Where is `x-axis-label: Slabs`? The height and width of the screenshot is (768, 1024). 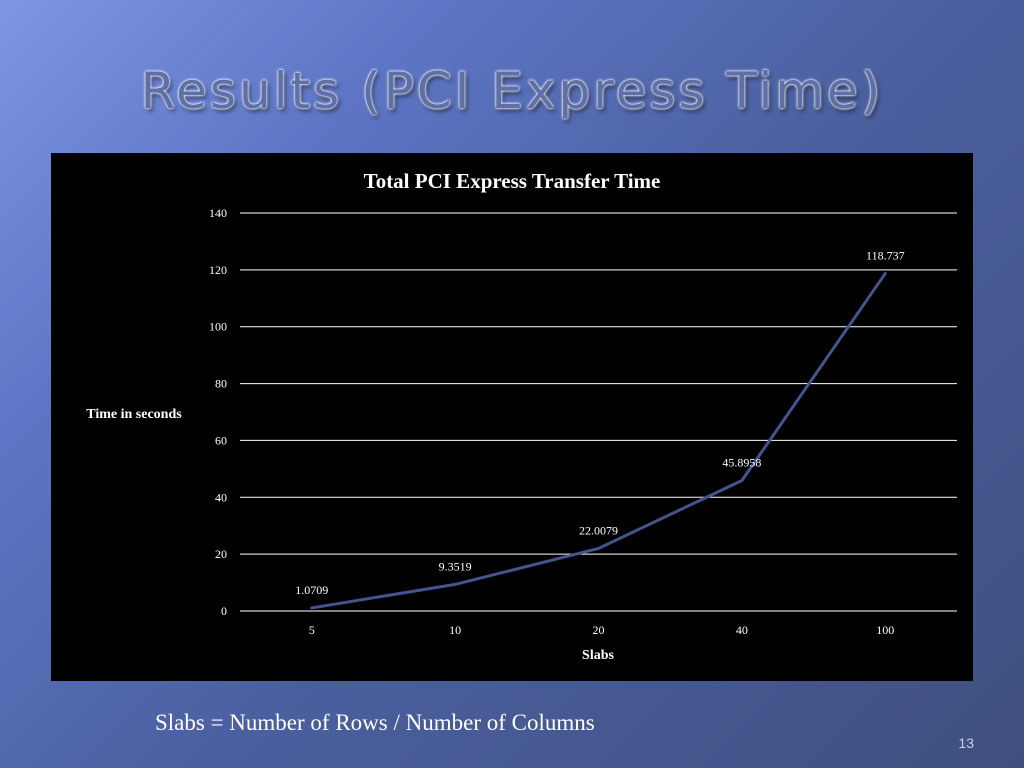
x-axis-label: Slabs is located at coordinates (598, 655).